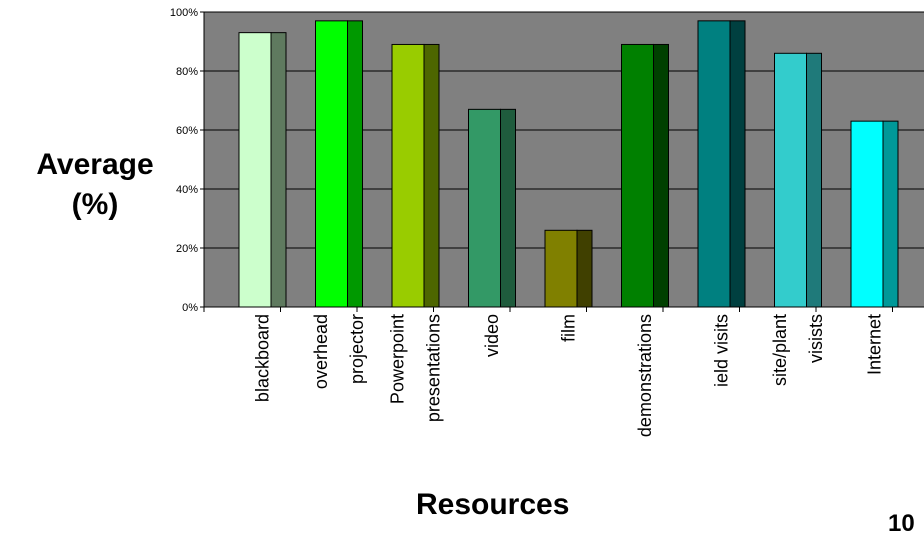 This screenshot has height=538, width=924. Describe the element at coordinates (187, 131) in the screenshot. I see `y-tick-label: 60%` at that location.